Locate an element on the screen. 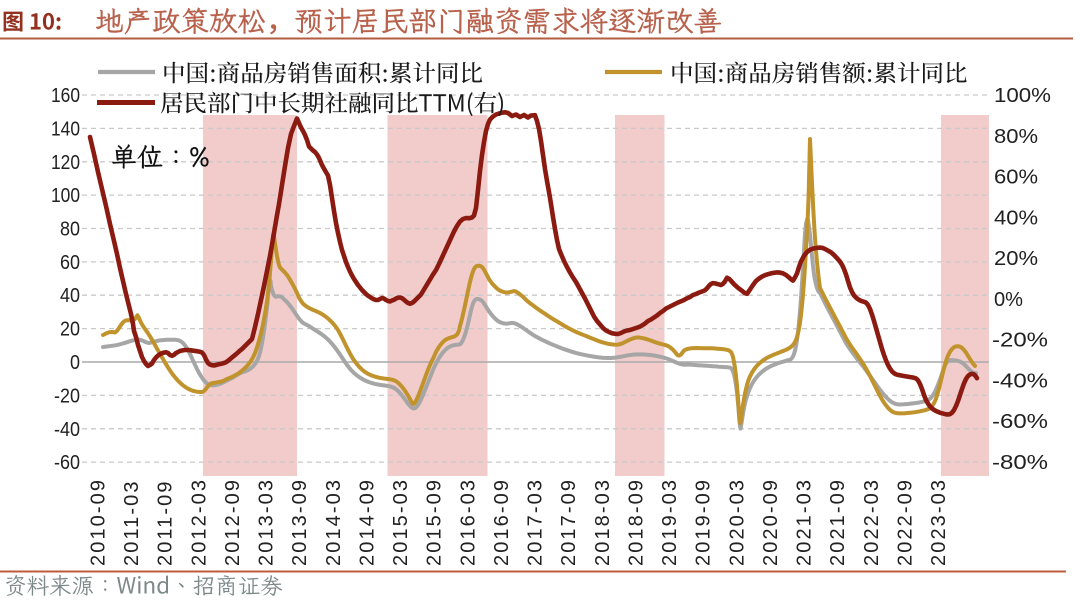  svg-text: 2018-03 is located at coordinates (603, 522).